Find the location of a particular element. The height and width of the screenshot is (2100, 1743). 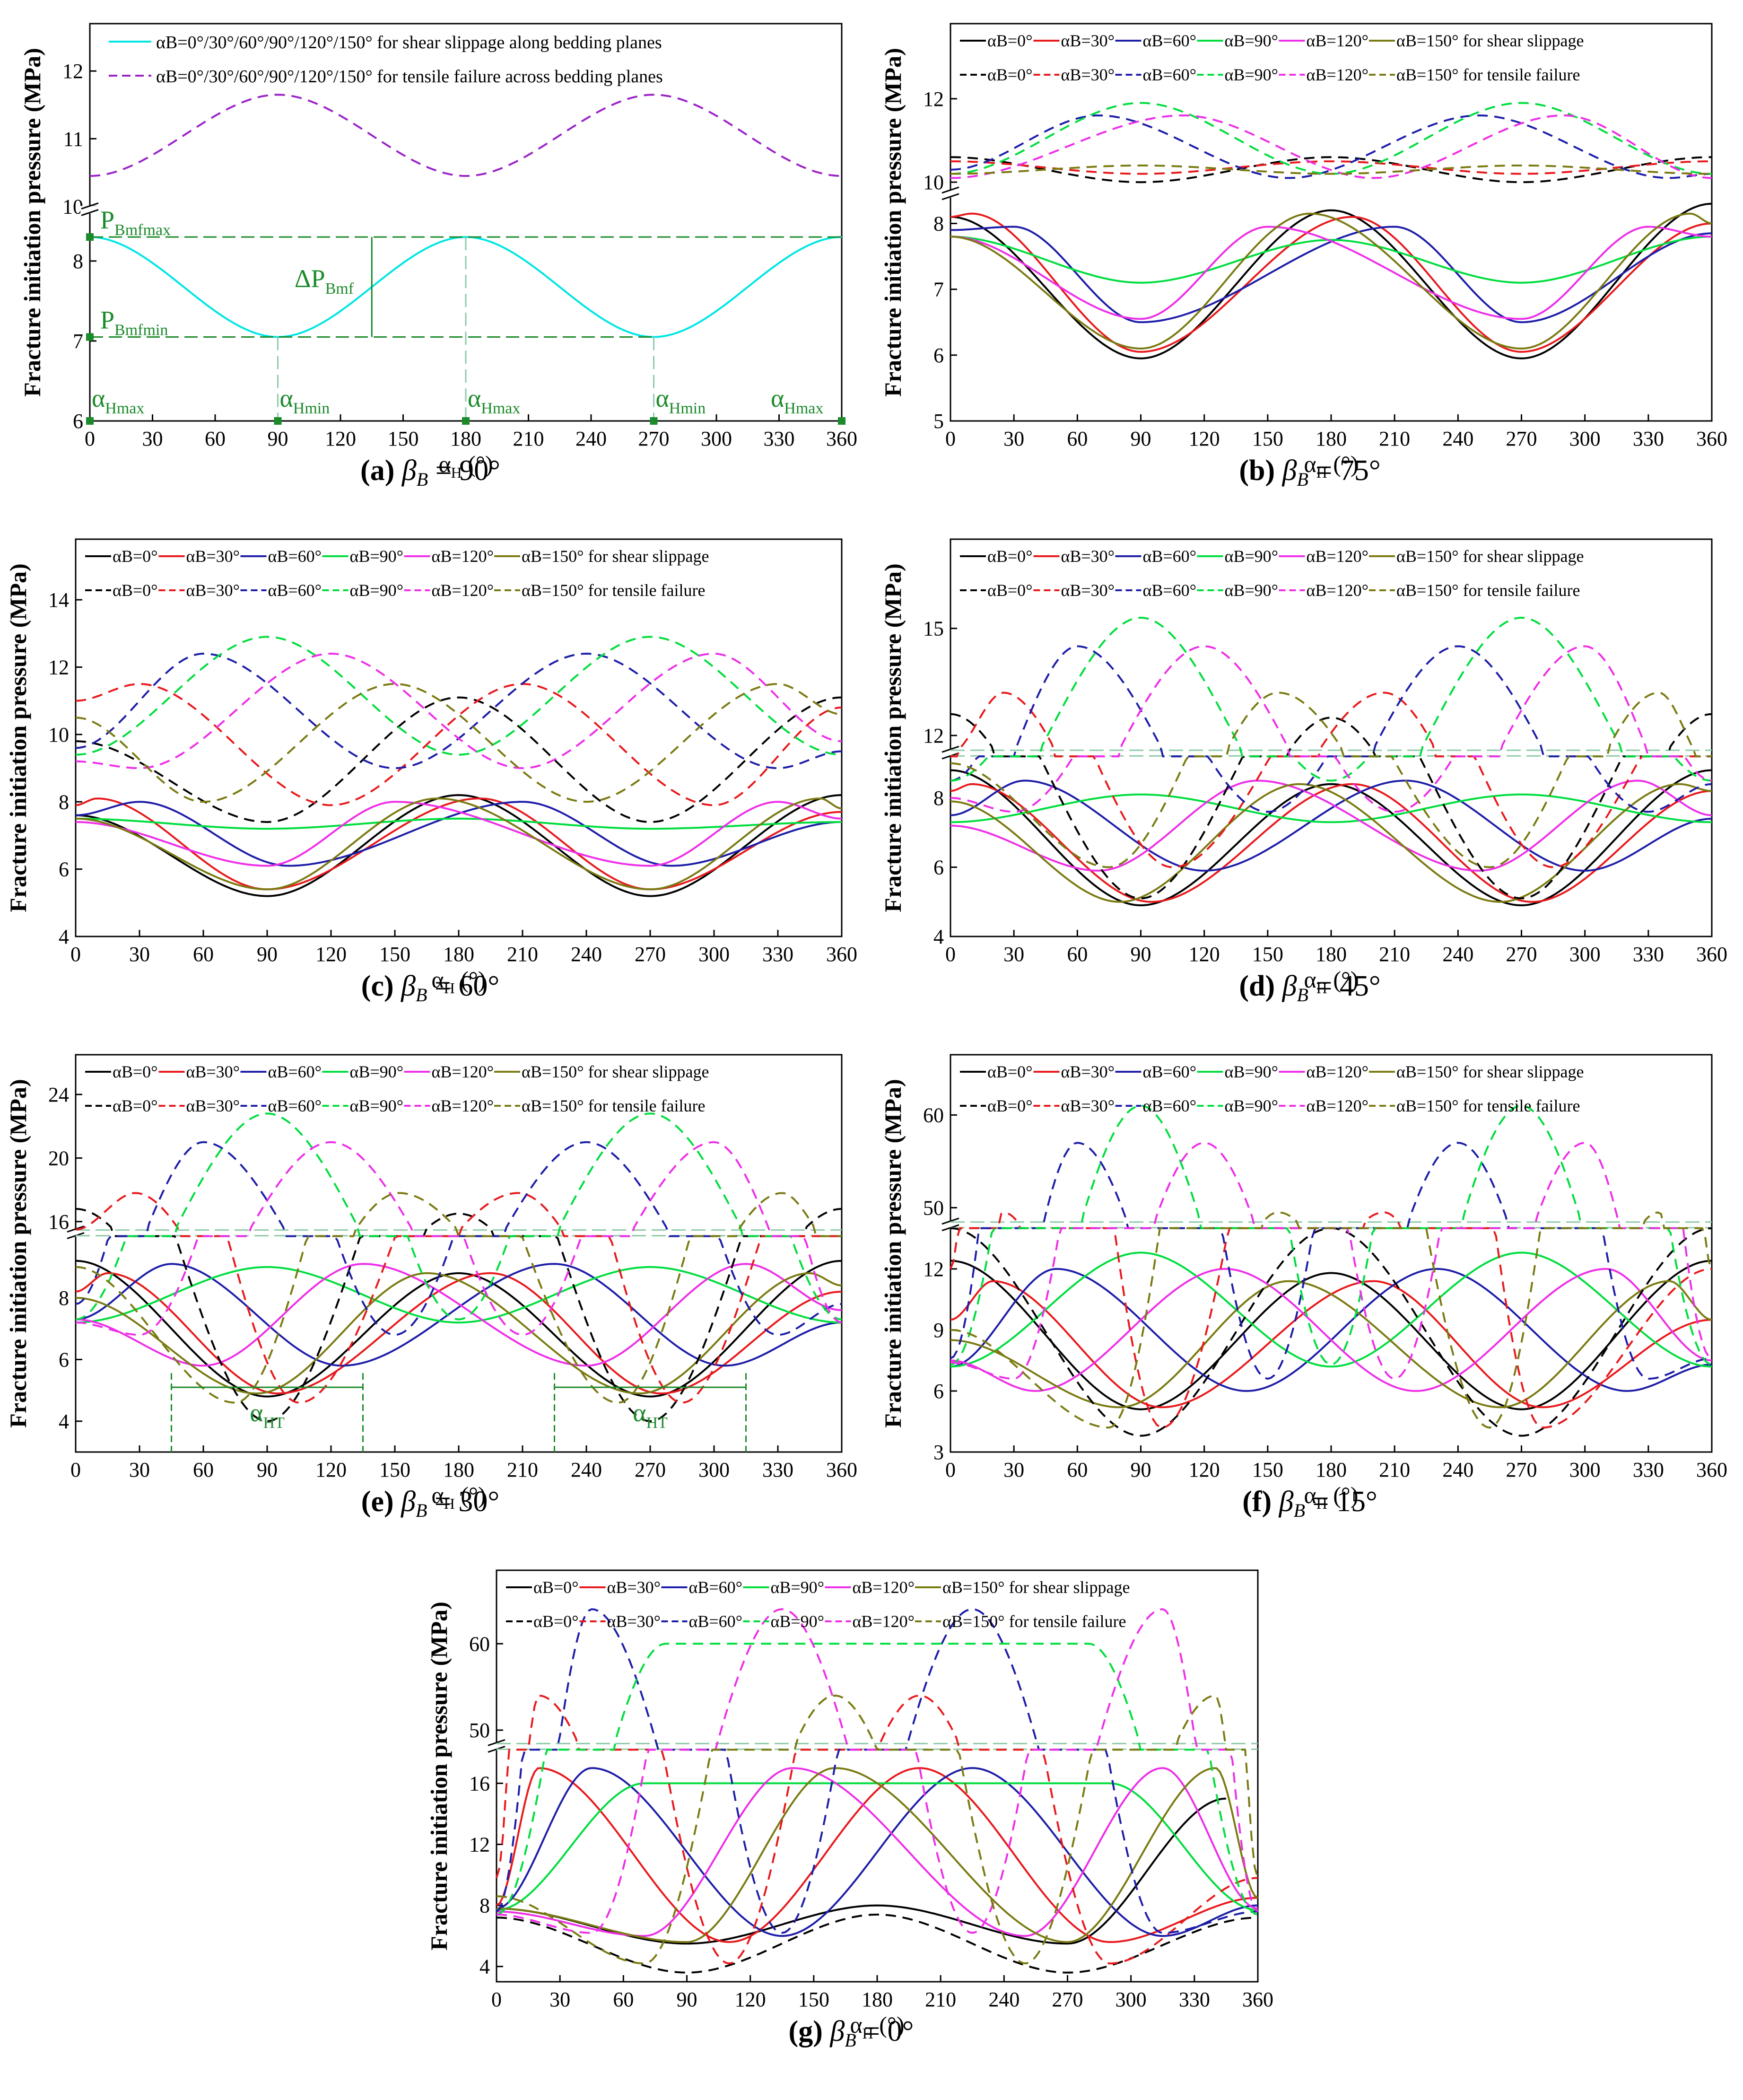

x-tick-label: 330 is located at coordinates (1648, 438).